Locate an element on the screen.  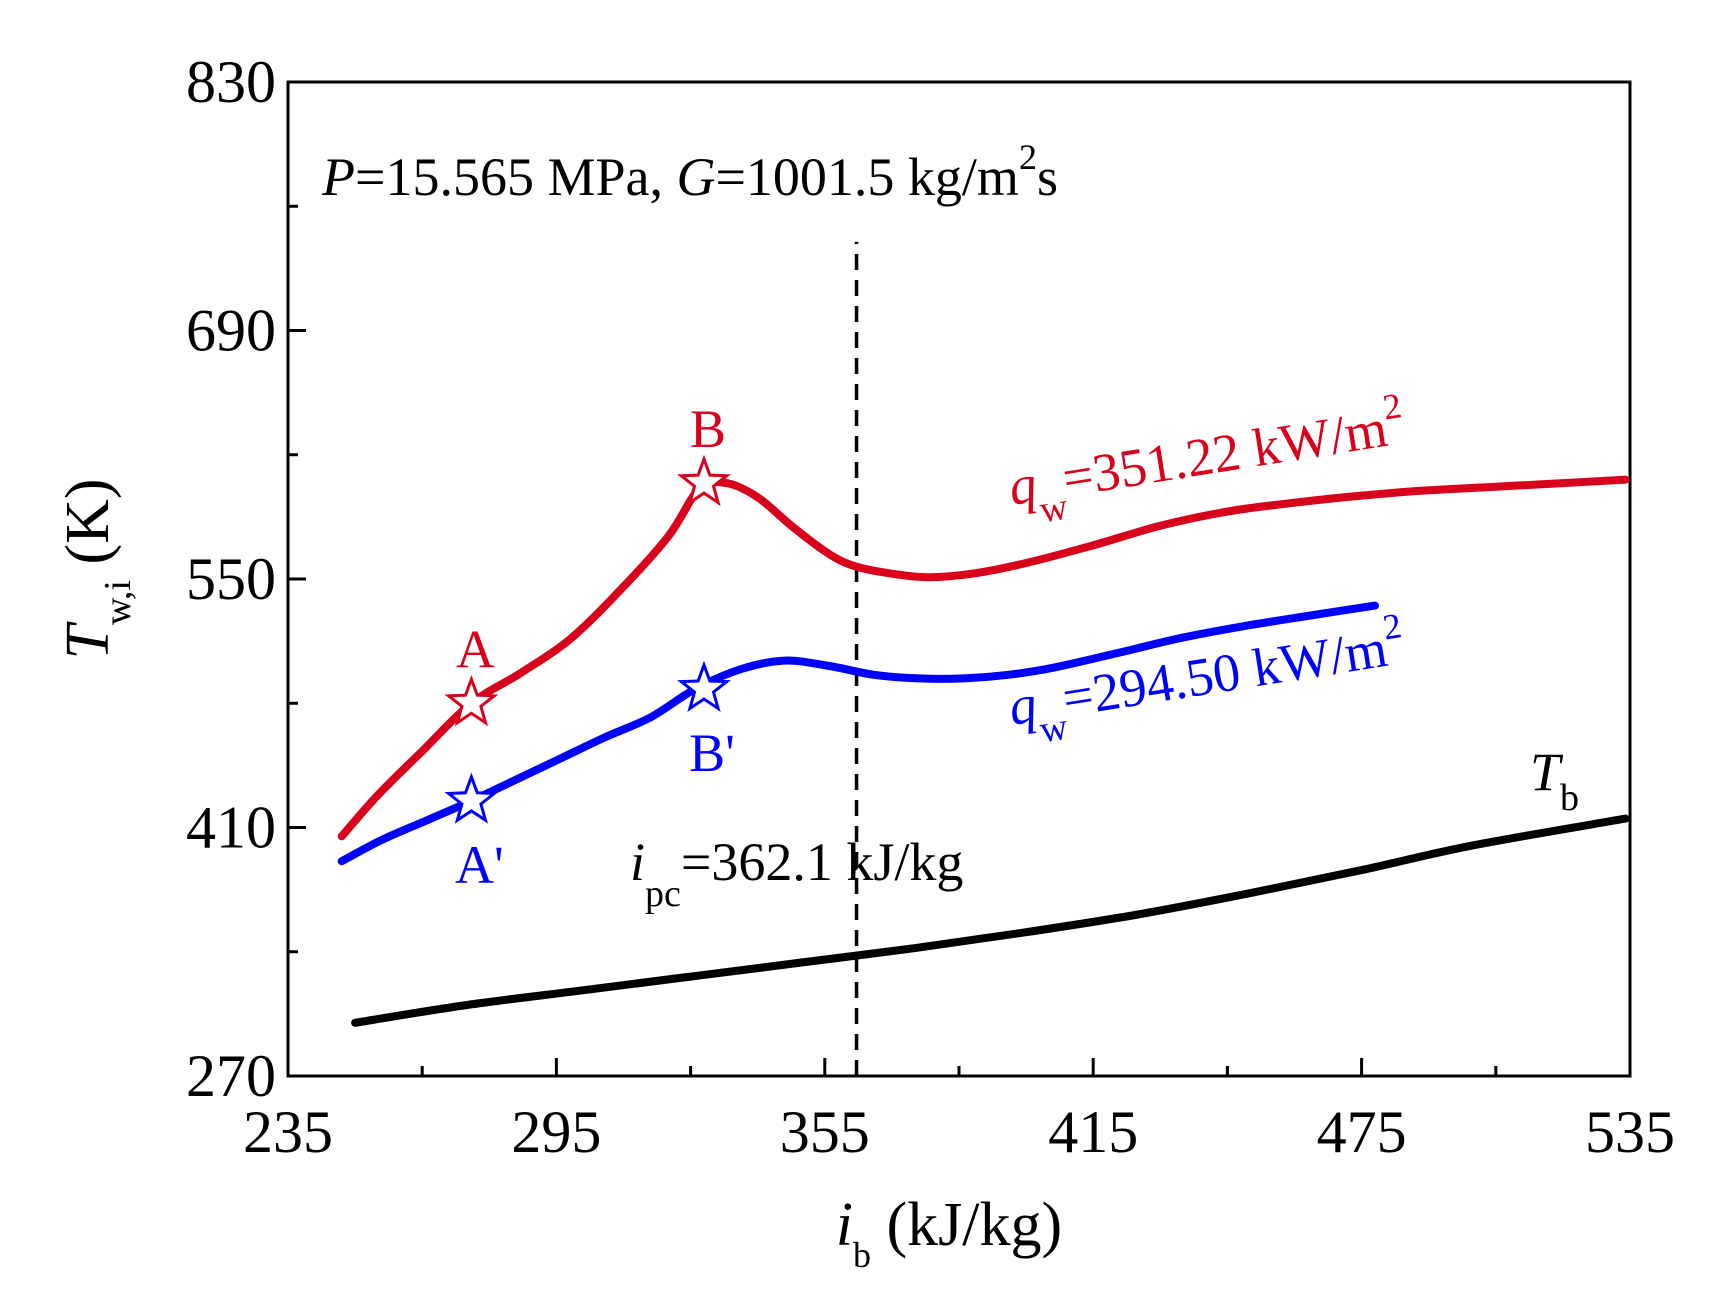
series-qw-351-value: =351.22 kW/m is located at coordinates (1224, 453).